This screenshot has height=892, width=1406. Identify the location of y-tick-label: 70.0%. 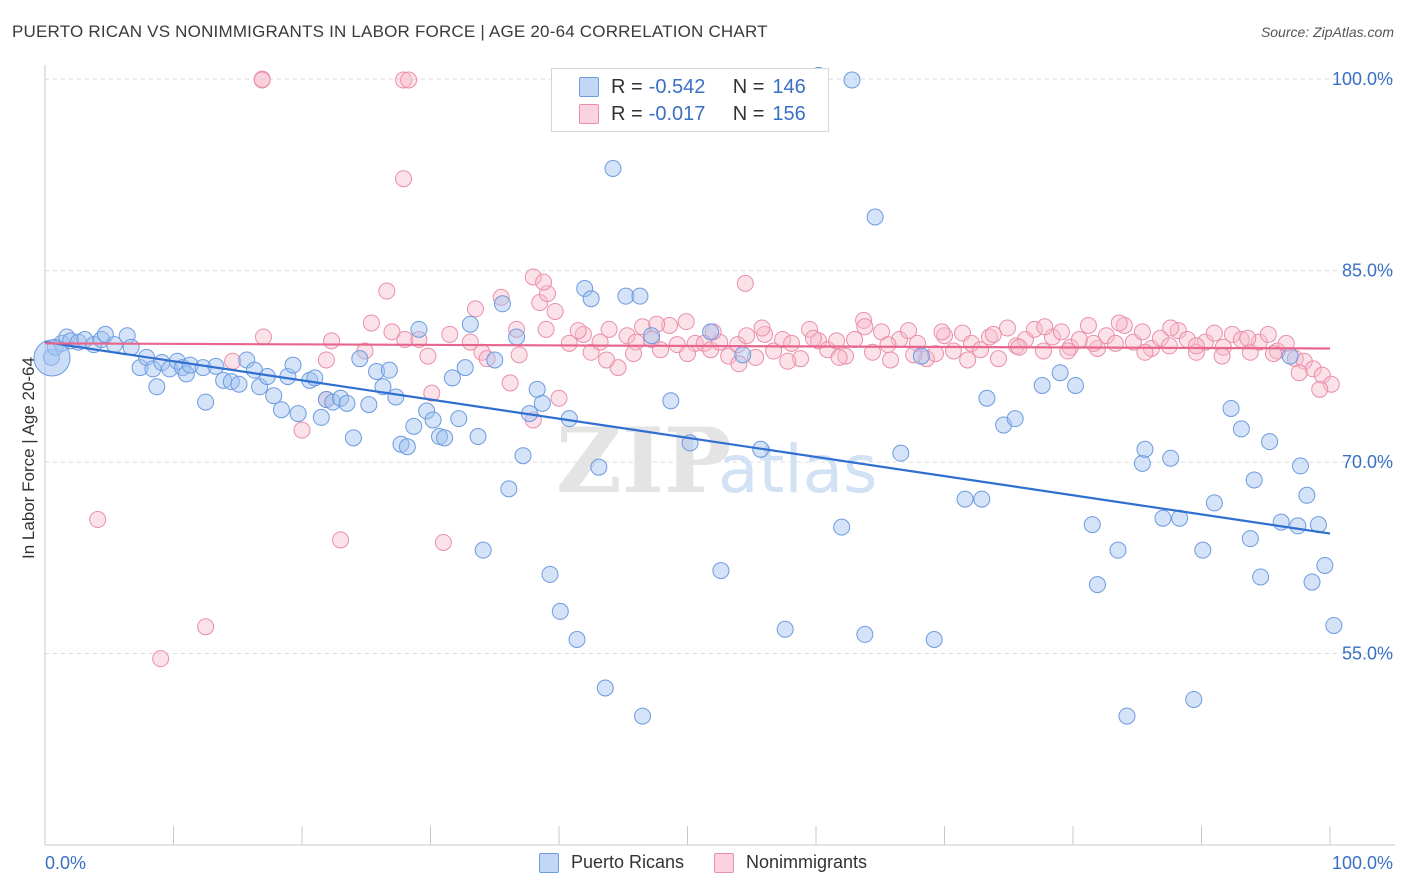
(1367, 462).